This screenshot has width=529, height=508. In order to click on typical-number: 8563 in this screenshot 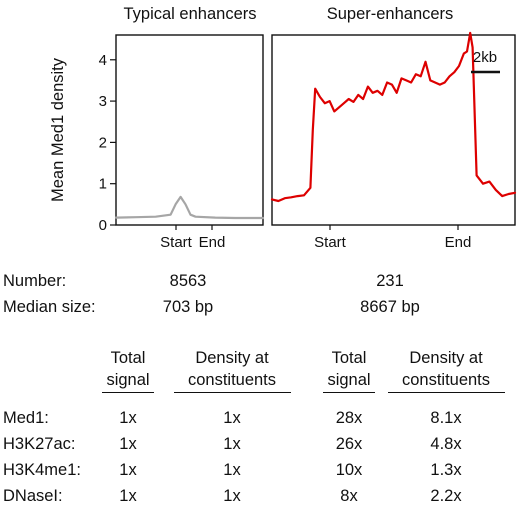, I will do `click(188, 281)`.